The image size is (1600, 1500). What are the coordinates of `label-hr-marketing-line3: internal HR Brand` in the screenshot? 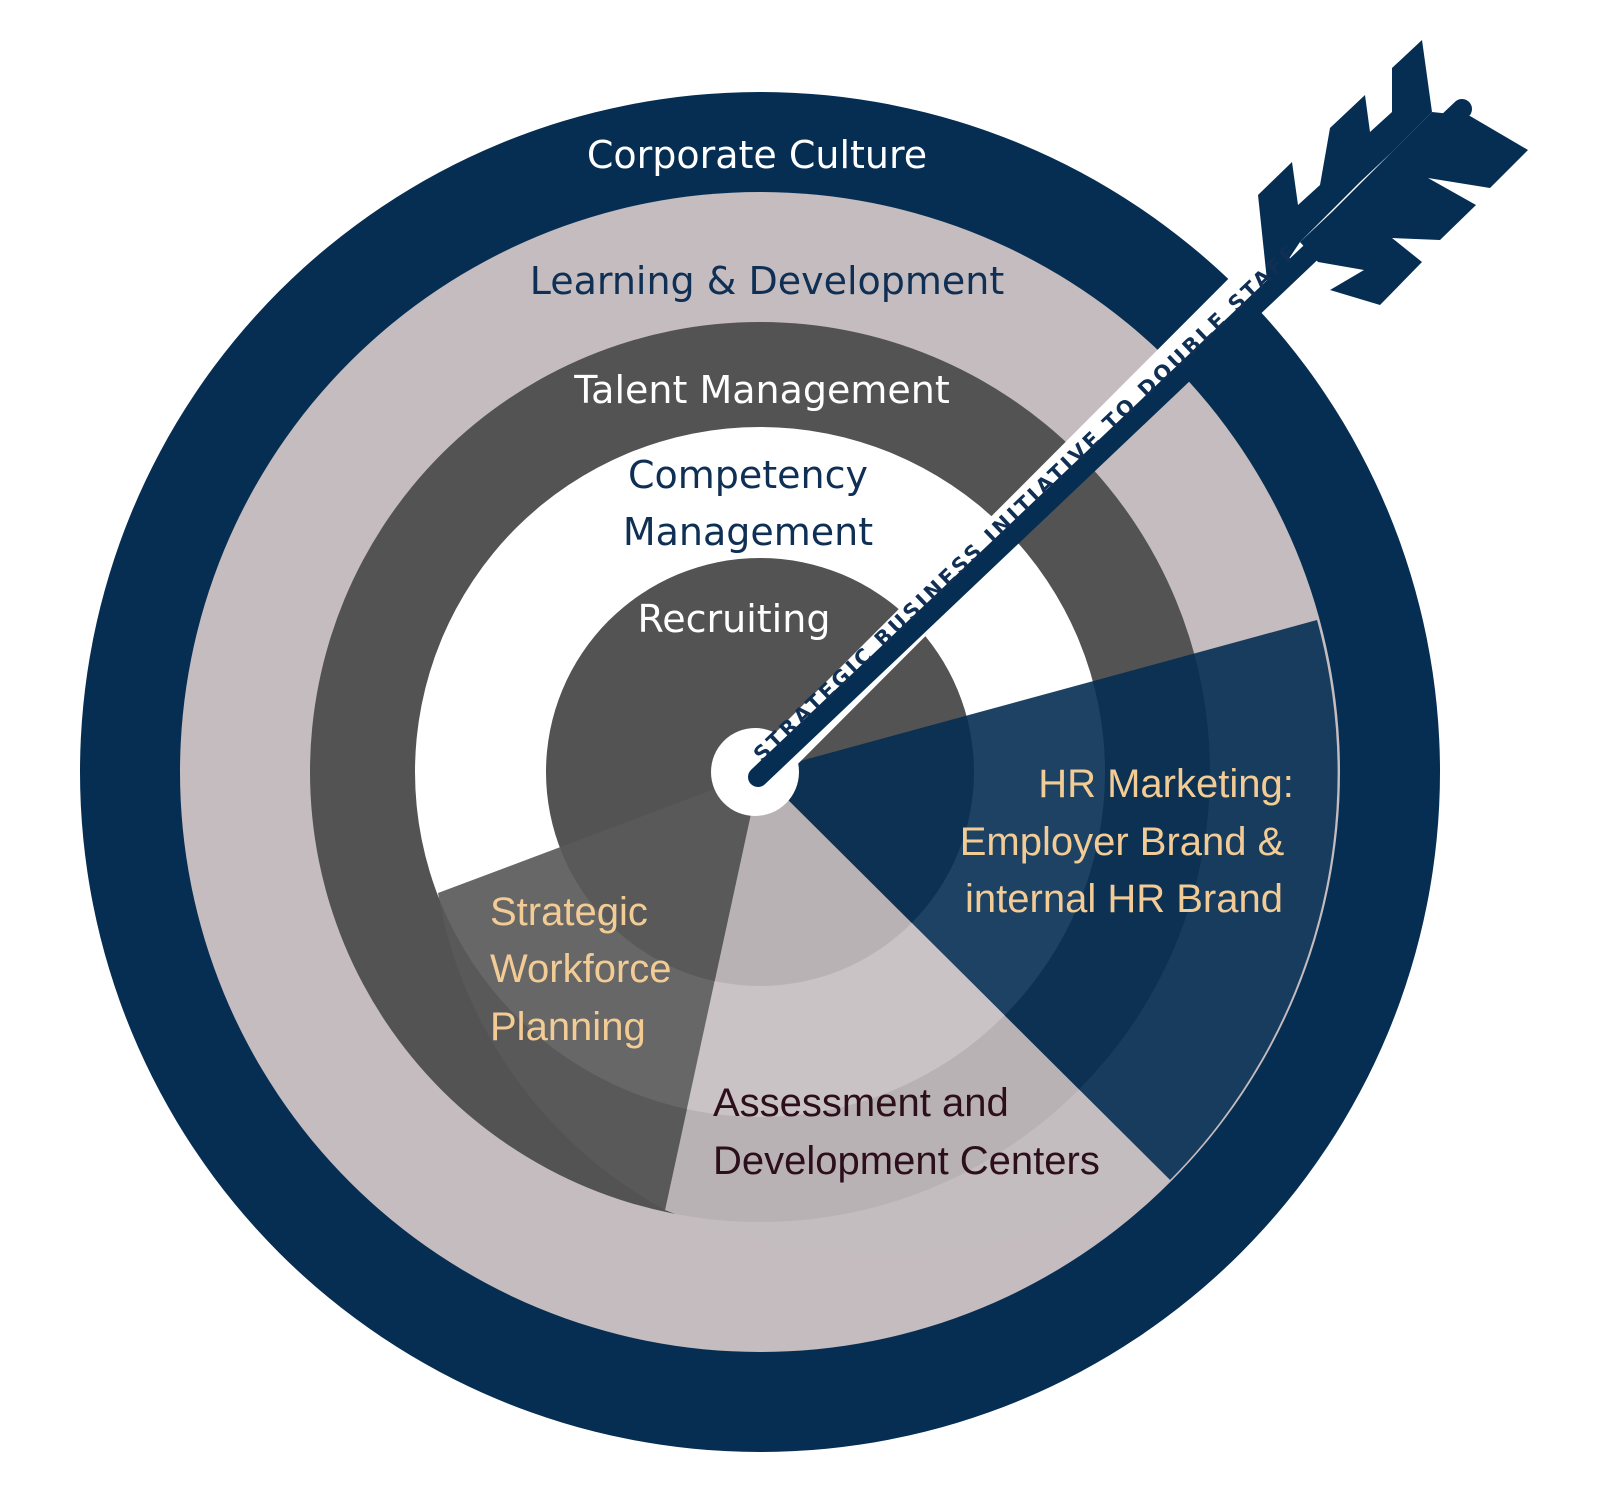 It's located at (1124, 899).